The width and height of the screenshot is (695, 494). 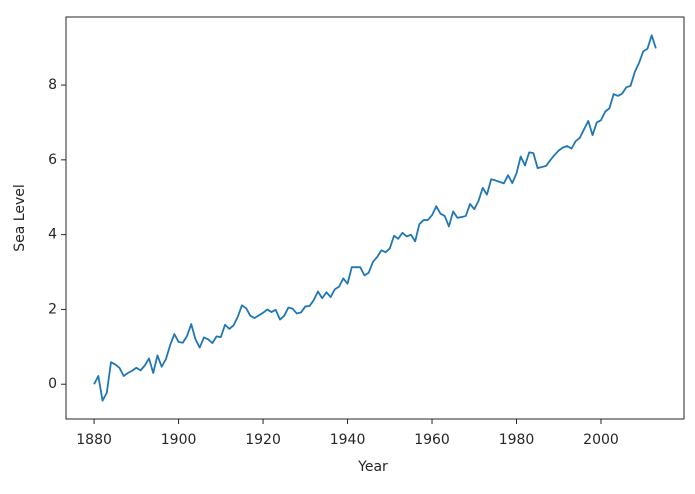 What do you see at coordinates (52, 160) in the screenshot?
I see `y-tick-label: 6` at bounding box center [52, 160].